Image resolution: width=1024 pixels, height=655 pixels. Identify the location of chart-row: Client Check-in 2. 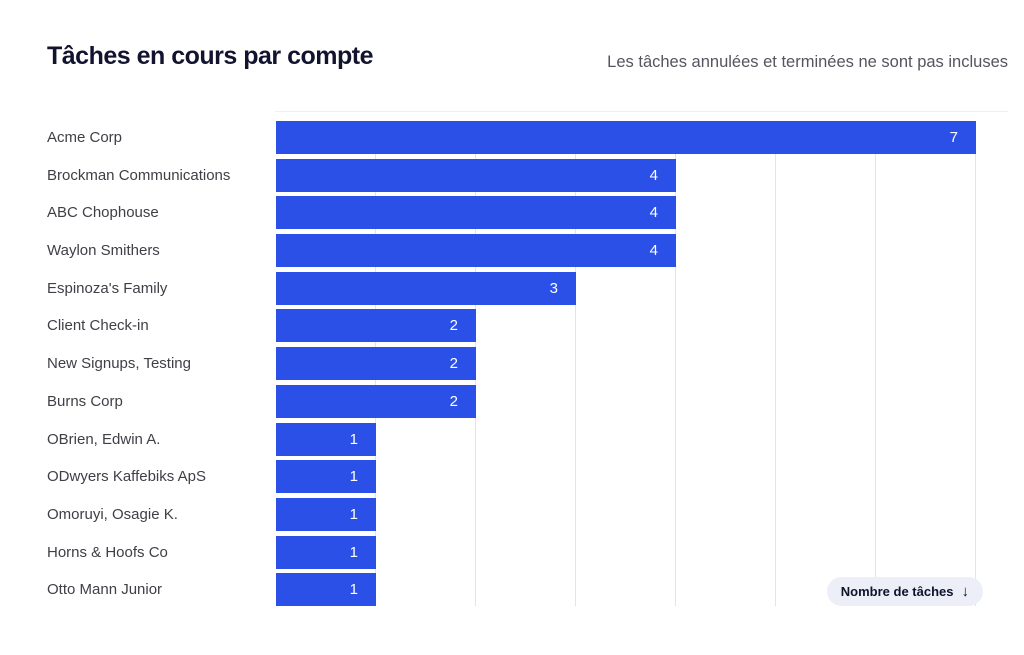
(512, 326).